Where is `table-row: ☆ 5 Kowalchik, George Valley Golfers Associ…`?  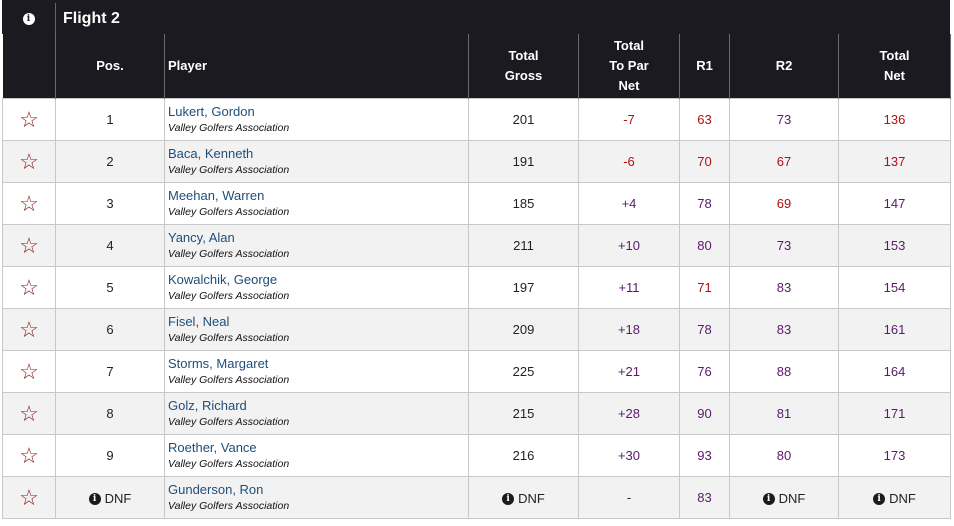
table-row: ☆ 5 Kowalchik, George Valley Golfers Associ… is located at coordinates (476, 287).